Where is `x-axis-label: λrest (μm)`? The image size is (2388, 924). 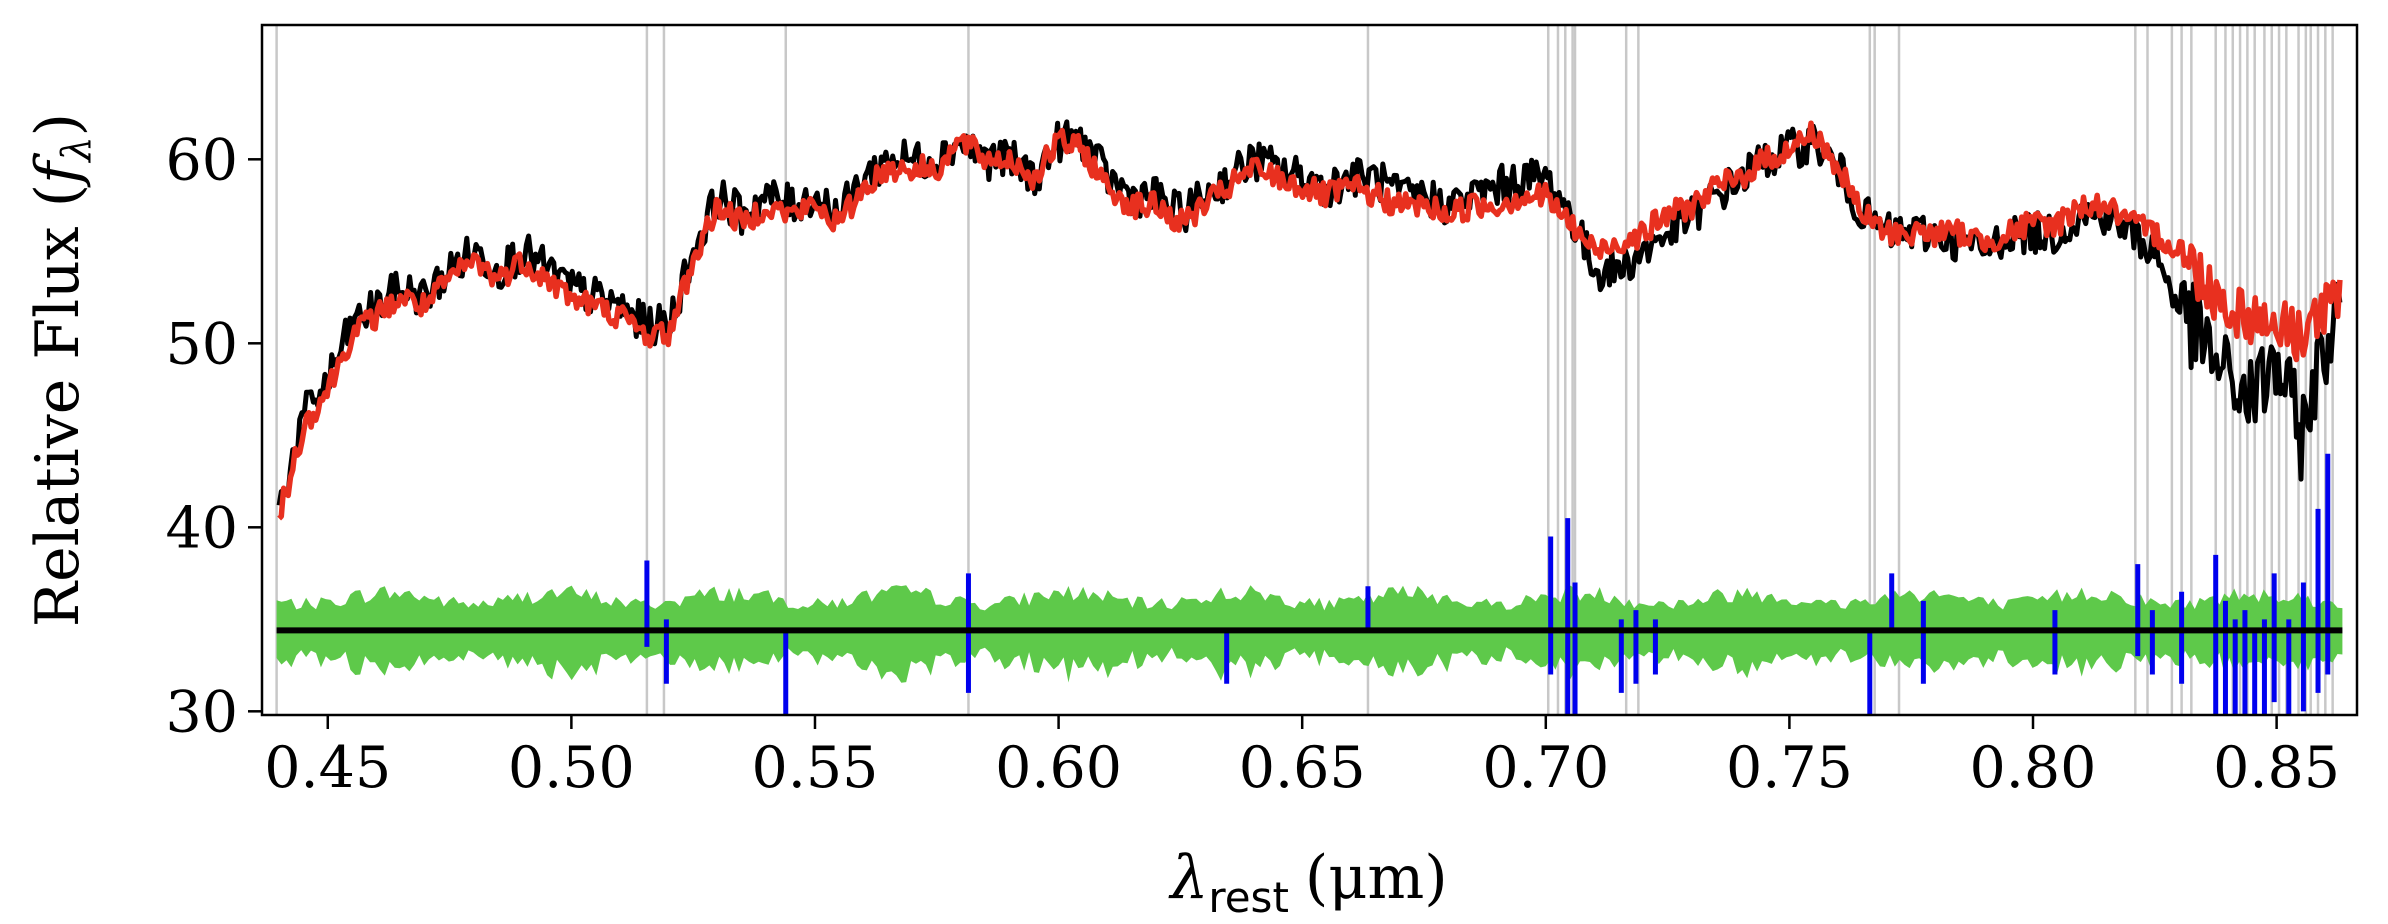 x-axis-label: λrest (μm) is located at coordinates (1307, 882).